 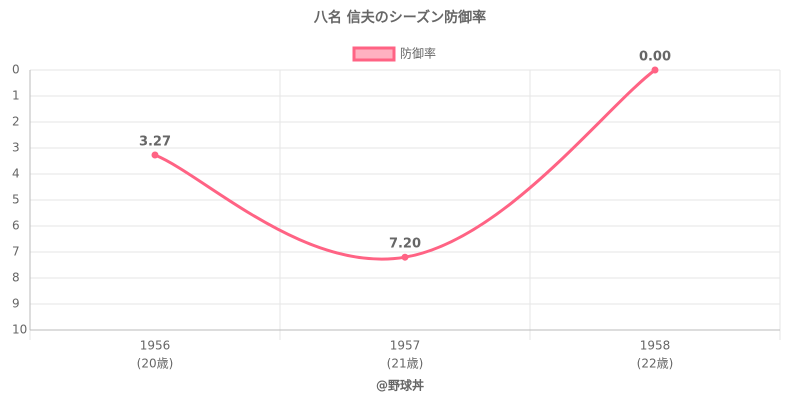 I want to click on data-label: 3.27, so click(x=155, y=142).